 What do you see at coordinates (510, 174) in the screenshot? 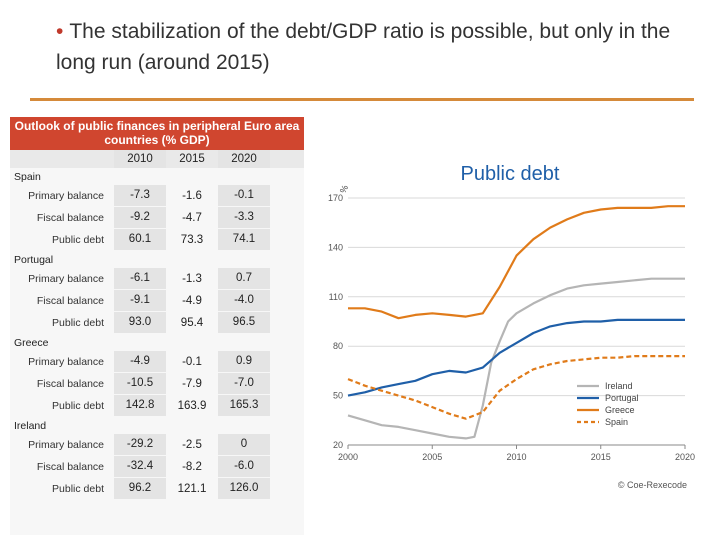
I see `chart-title: Public debt` at bounding box center [510, 174].